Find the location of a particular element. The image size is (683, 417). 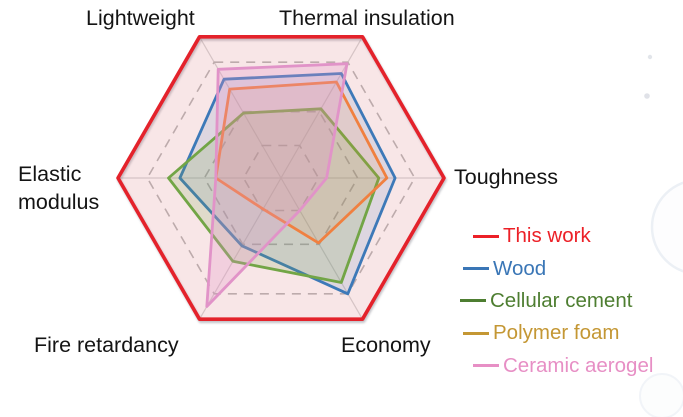

legend-label-cellular-cement: Cellular cement is located at coordinates (561, 300).